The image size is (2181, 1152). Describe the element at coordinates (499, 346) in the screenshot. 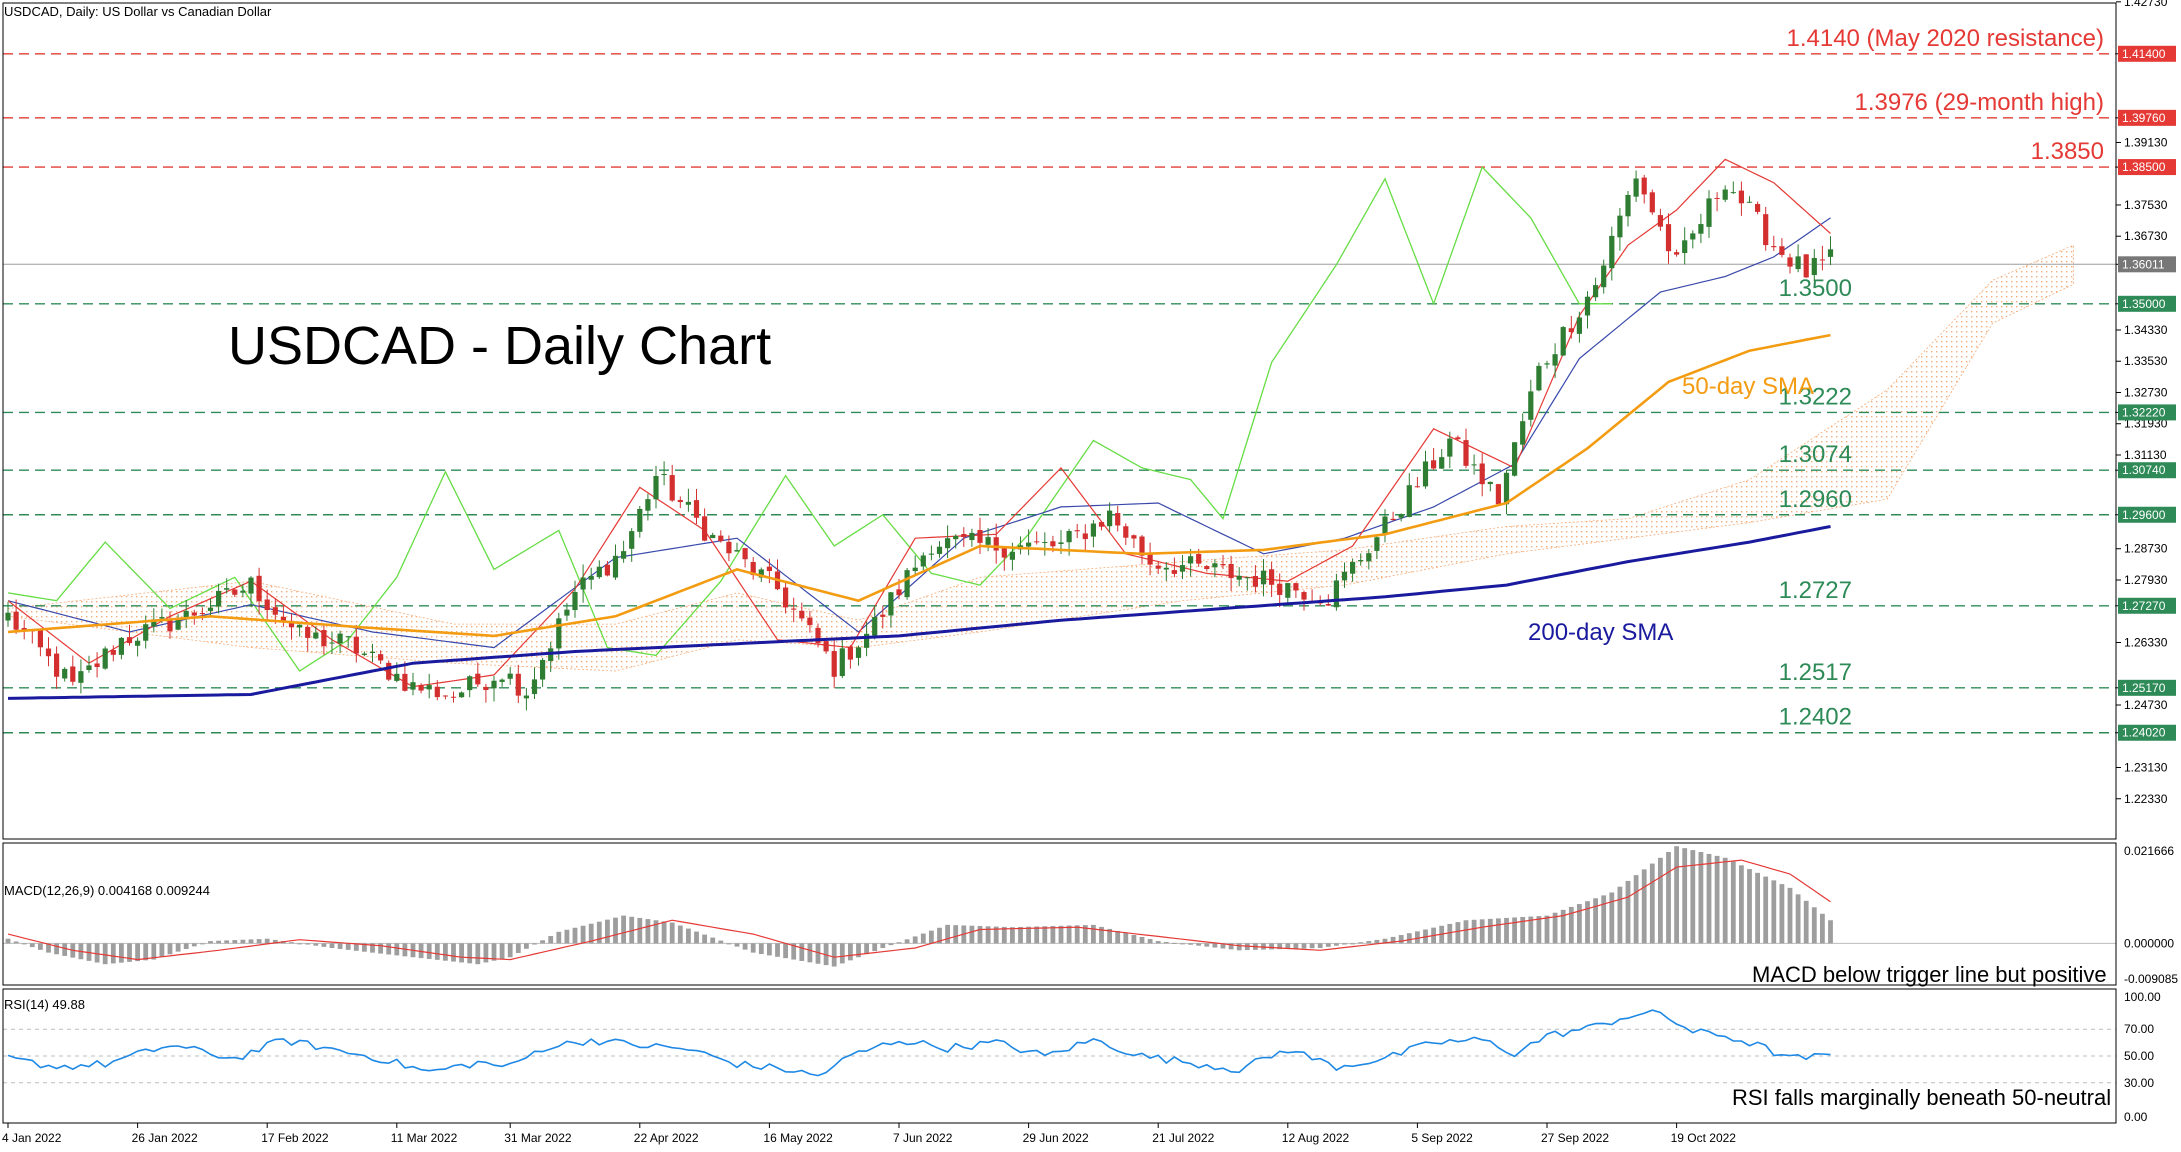

I see `chart-title: USDCAD - Daily Chart` at that location.